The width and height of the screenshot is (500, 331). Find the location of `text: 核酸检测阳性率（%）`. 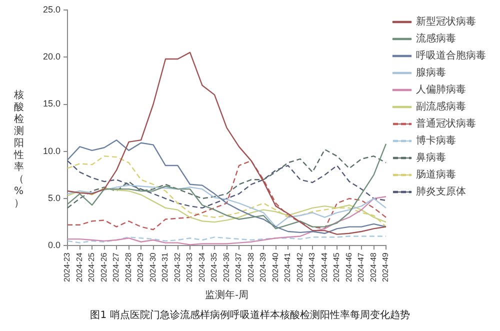

text: 核酸检测阳性率（%） is located at coordinates (19, 149).